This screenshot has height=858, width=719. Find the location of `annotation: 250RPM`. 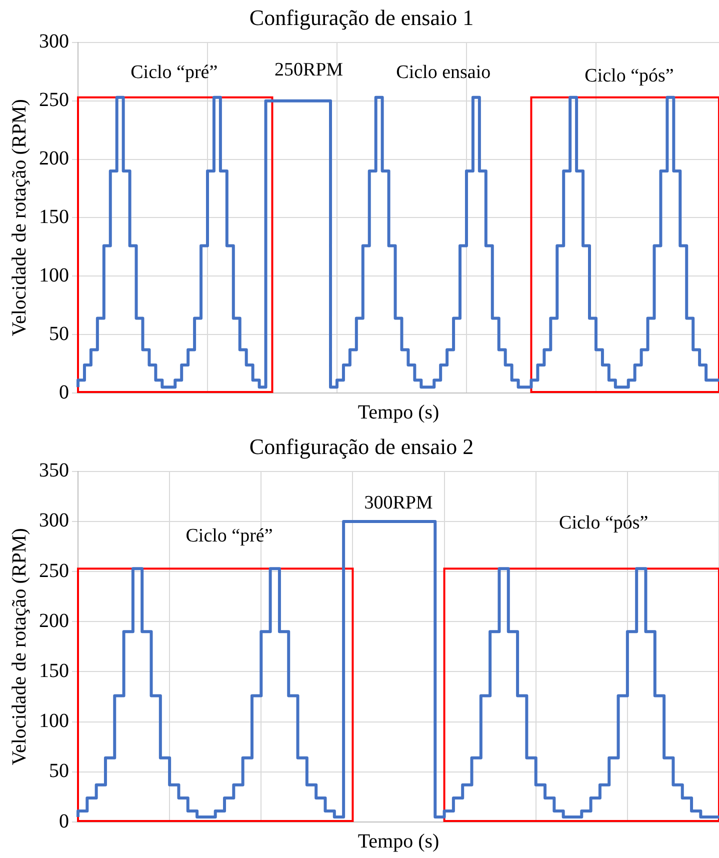

annotation: 250RPM is located at coordinates (309, 69).